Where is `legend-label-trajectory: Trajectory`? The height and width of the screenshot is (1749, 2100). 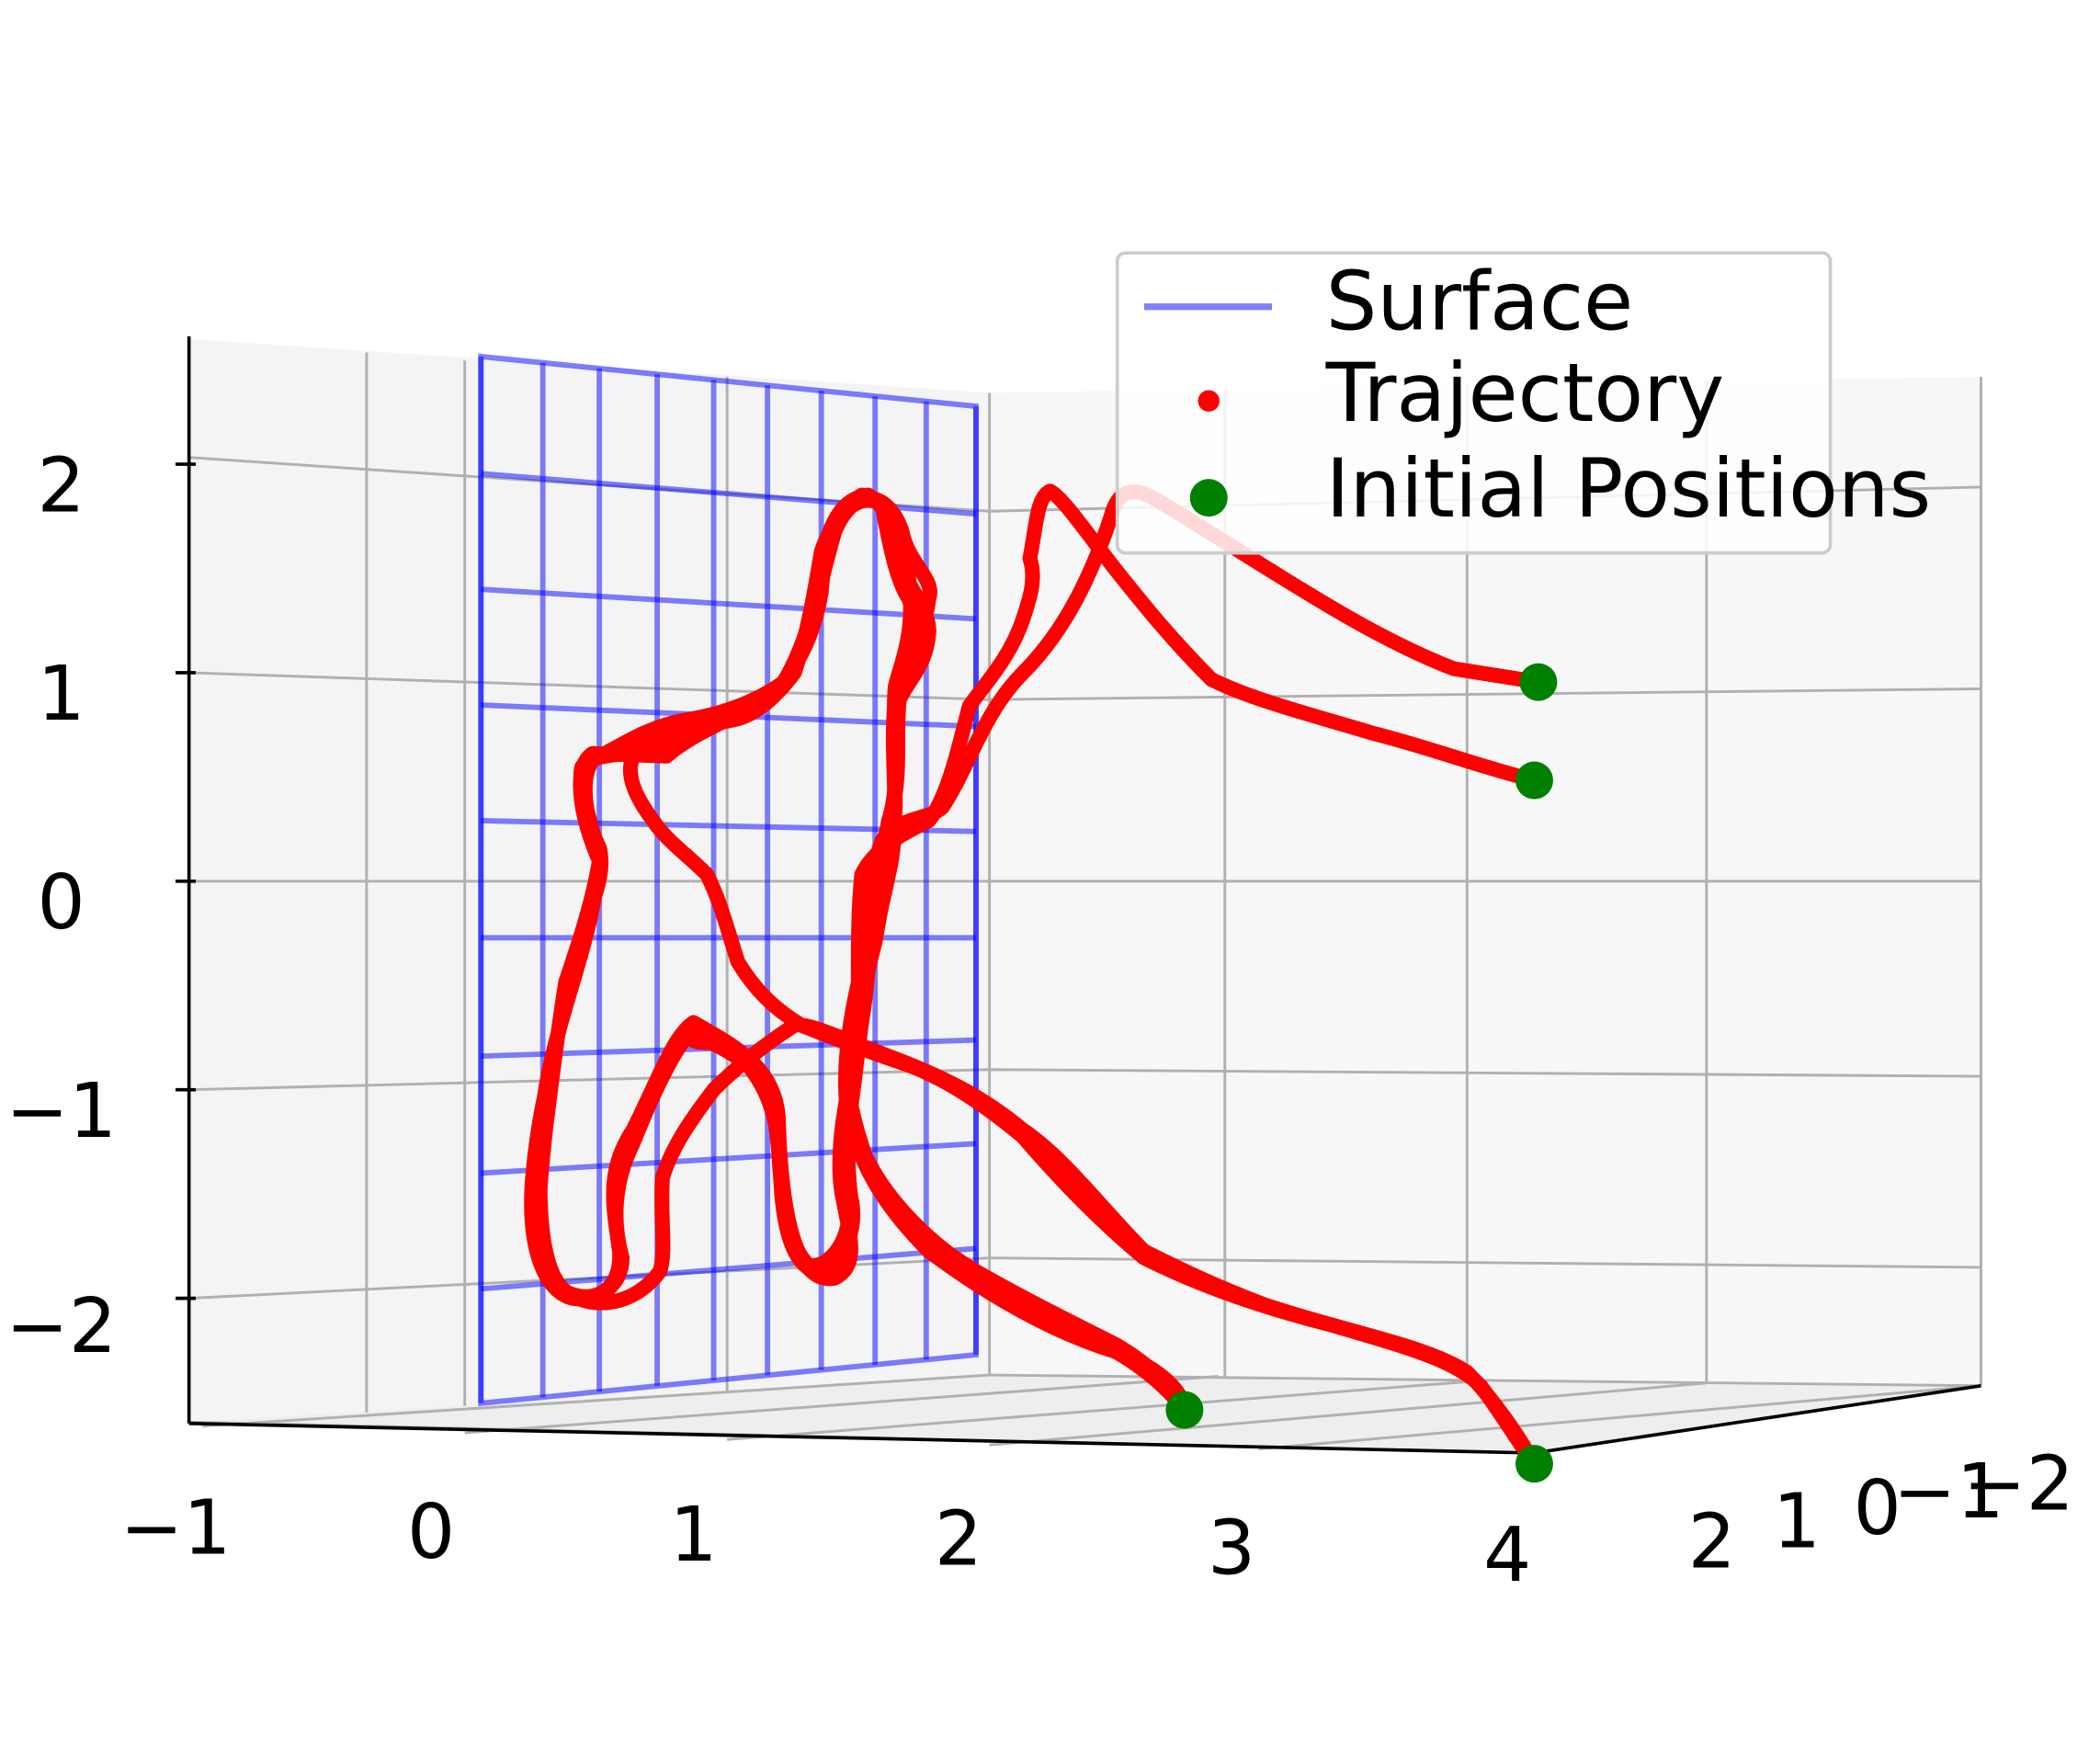
legend-label-trajectory: Trajectory is located at coordinates (1525, 393).